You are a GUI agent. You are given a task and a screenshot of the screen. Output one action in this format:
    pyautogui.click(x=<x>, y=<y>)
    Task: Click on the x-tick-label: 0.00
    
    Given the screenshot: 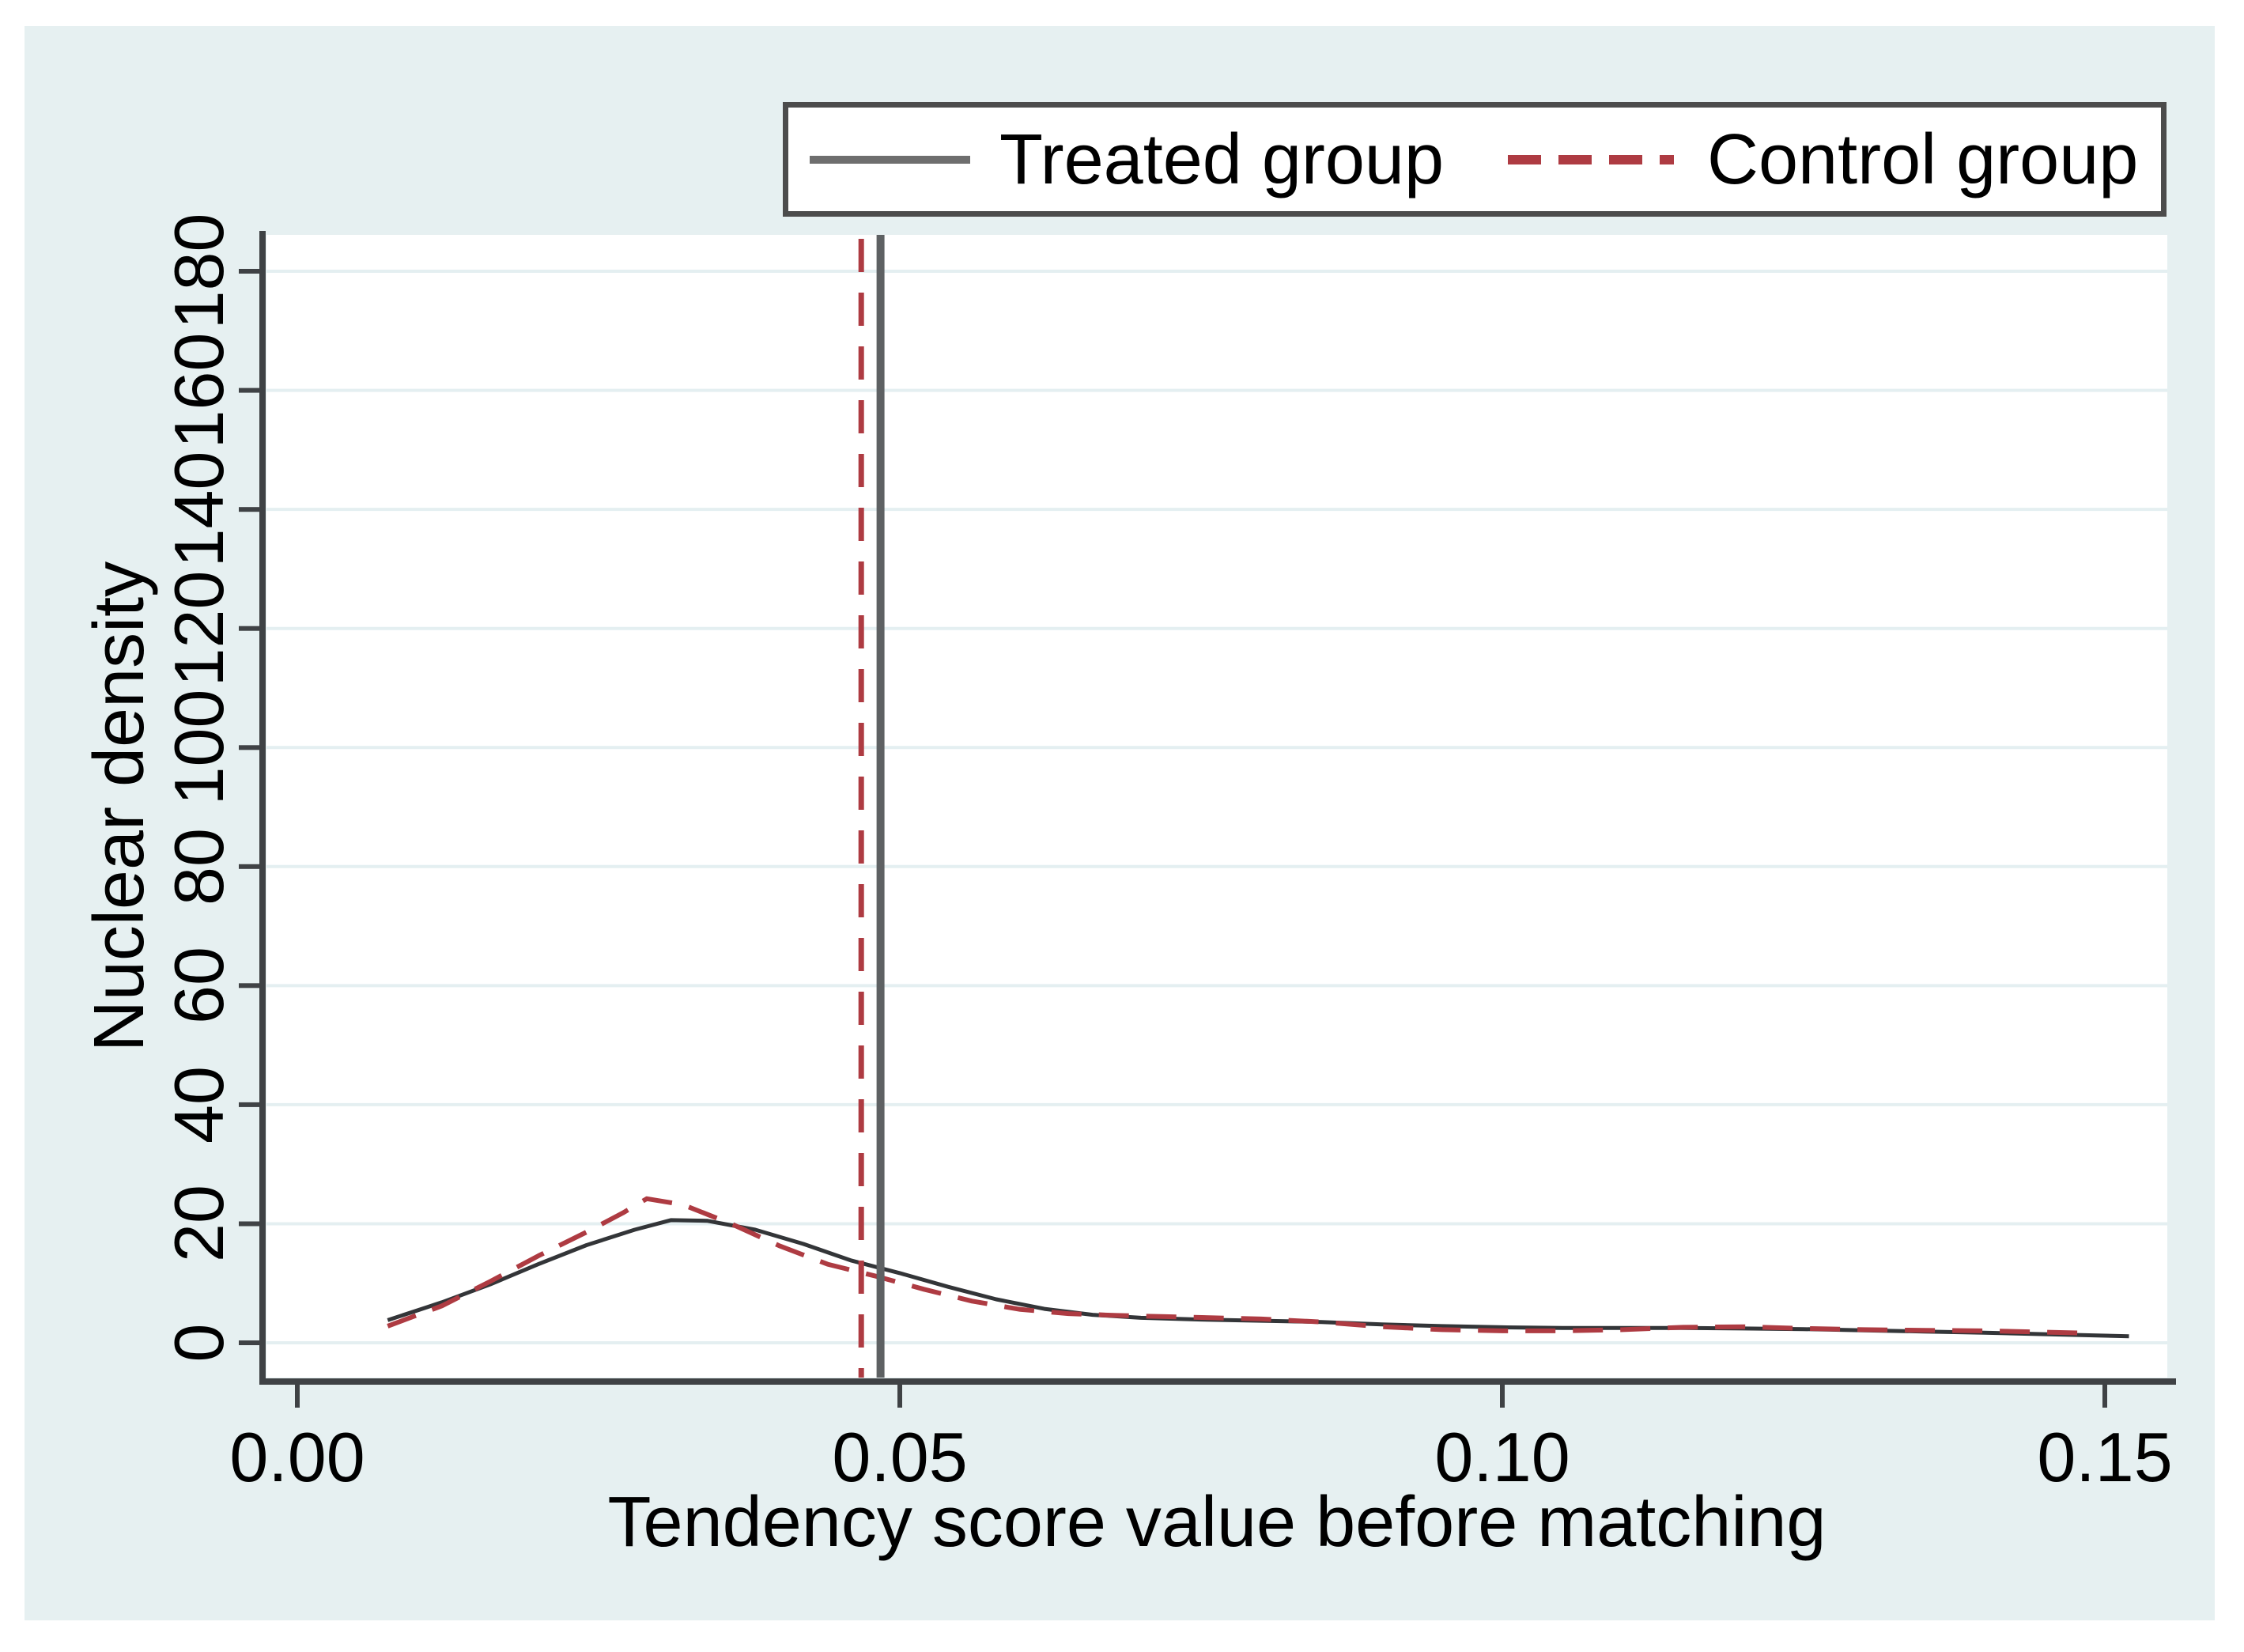 What is the action you would take?
    pyautogui.click(x=297, y=1457)
    